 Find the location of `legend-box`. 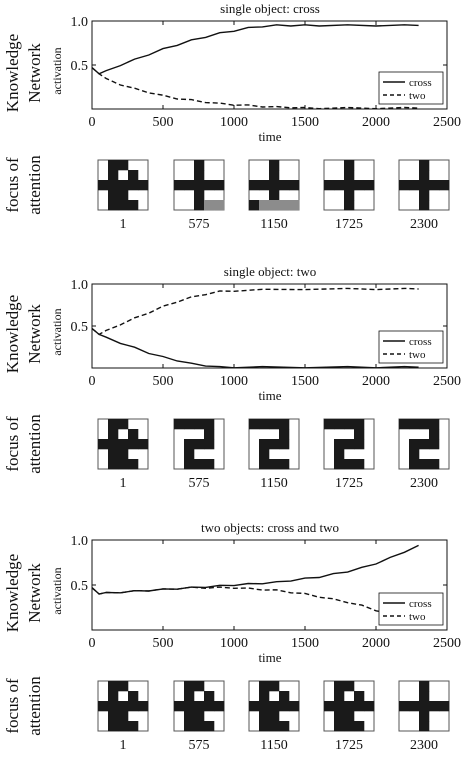

legend-box is located at coordinates (411, 88).